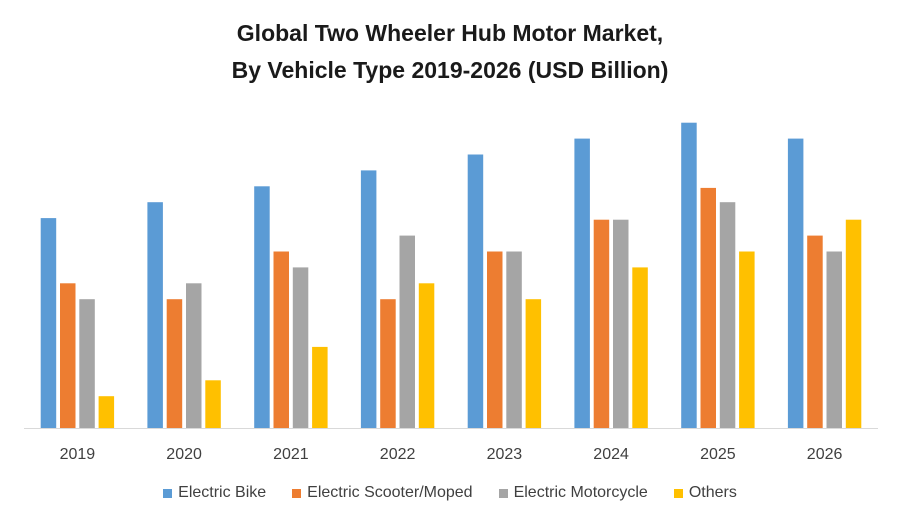 This screenshot has height=525, width=900. What do you see at coordinates (450, 70) in the screenshot?
I see `chart-title-line2: By Vehicle Type 2019-2026 (USD Billion)` at bounding box center [450, 70].